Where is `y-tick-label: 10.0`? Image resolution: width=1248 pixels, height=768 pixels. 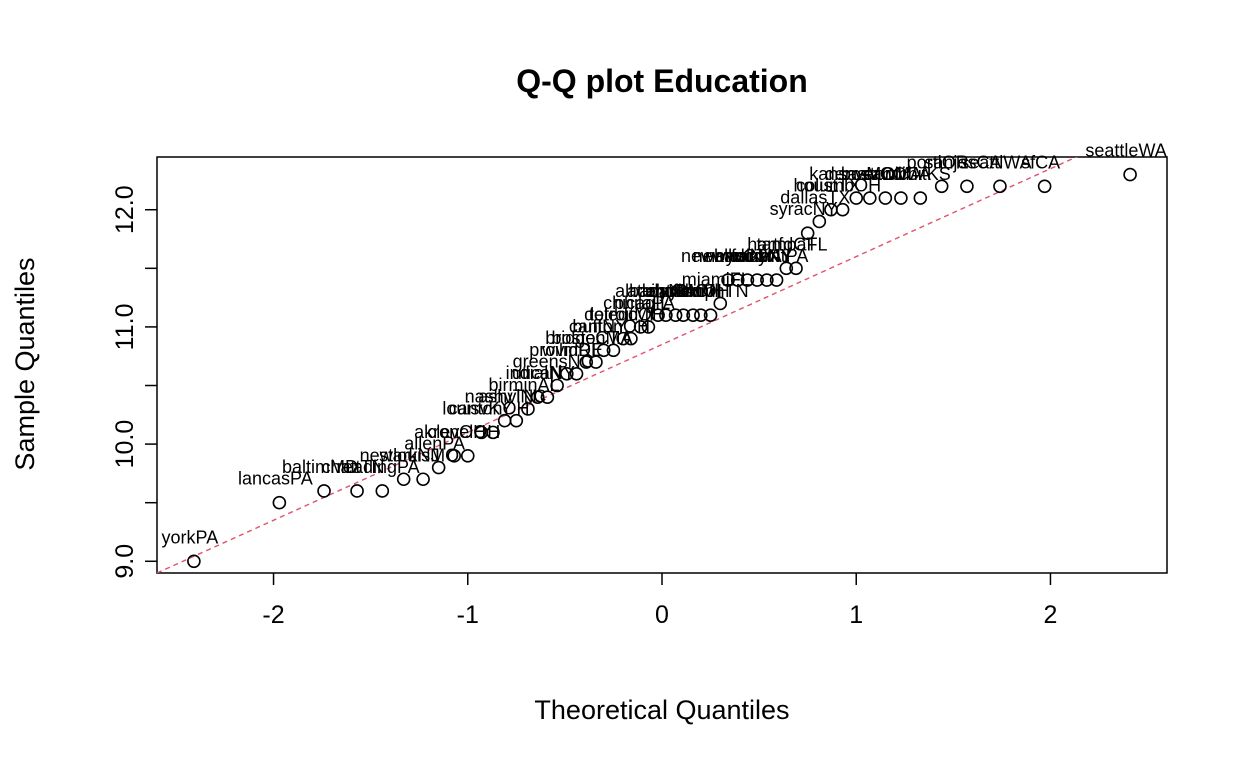 y-tick-label: 10.0 is located at coordinates (125, 444).